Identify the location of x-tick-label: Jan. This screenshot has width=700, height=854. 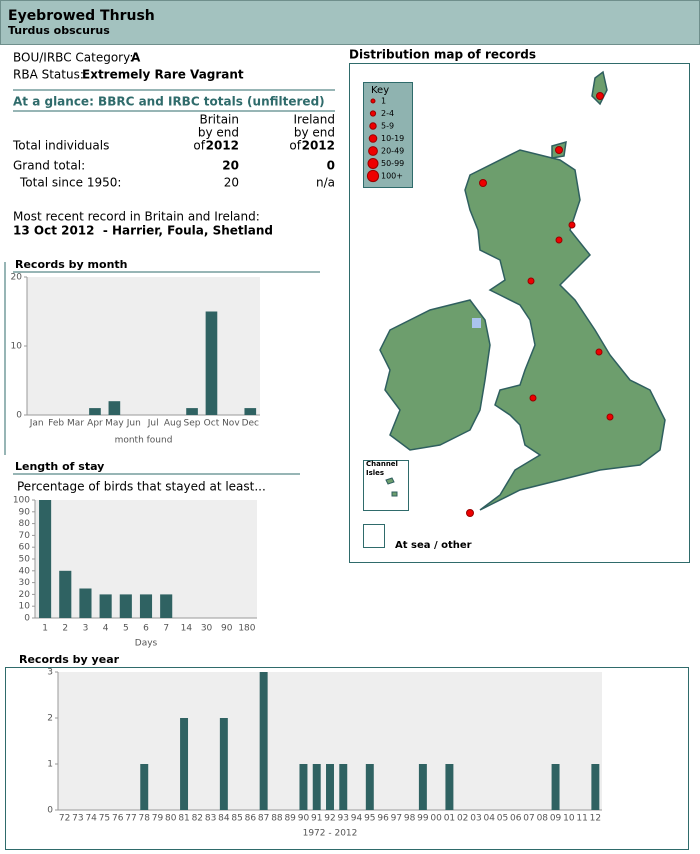
(36, 424).